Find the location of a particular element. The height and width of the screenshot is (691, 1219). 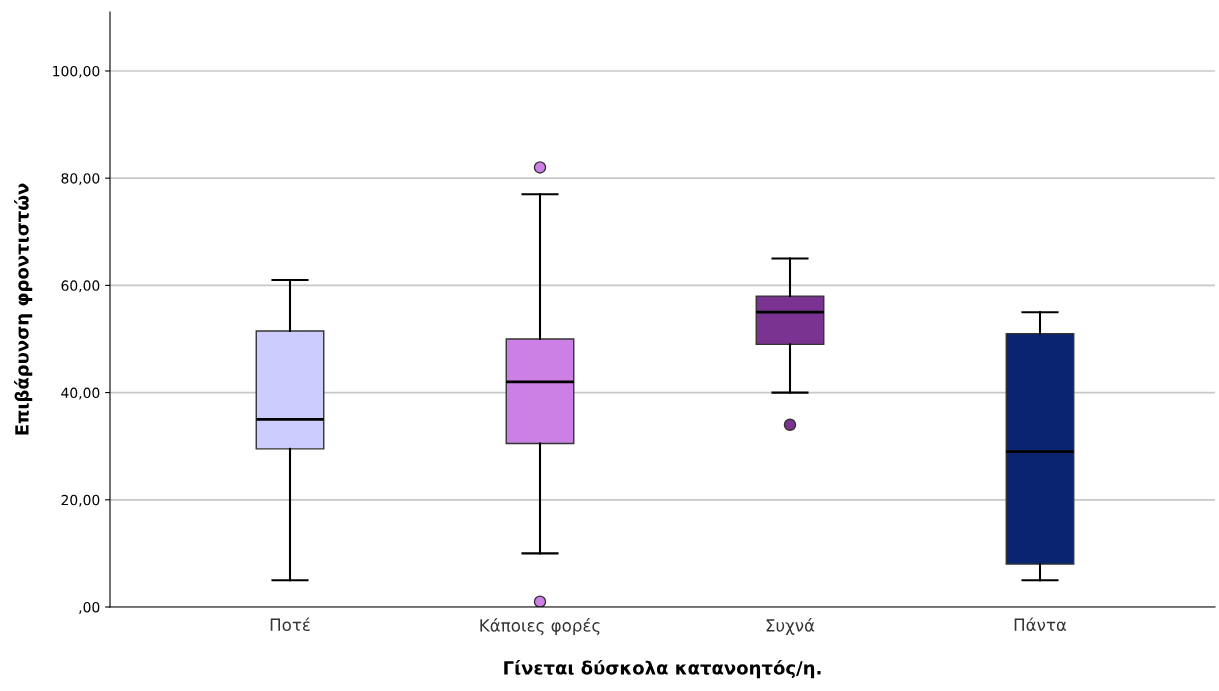

y-tick-label: ,00 is located at coordinates (89, 607).